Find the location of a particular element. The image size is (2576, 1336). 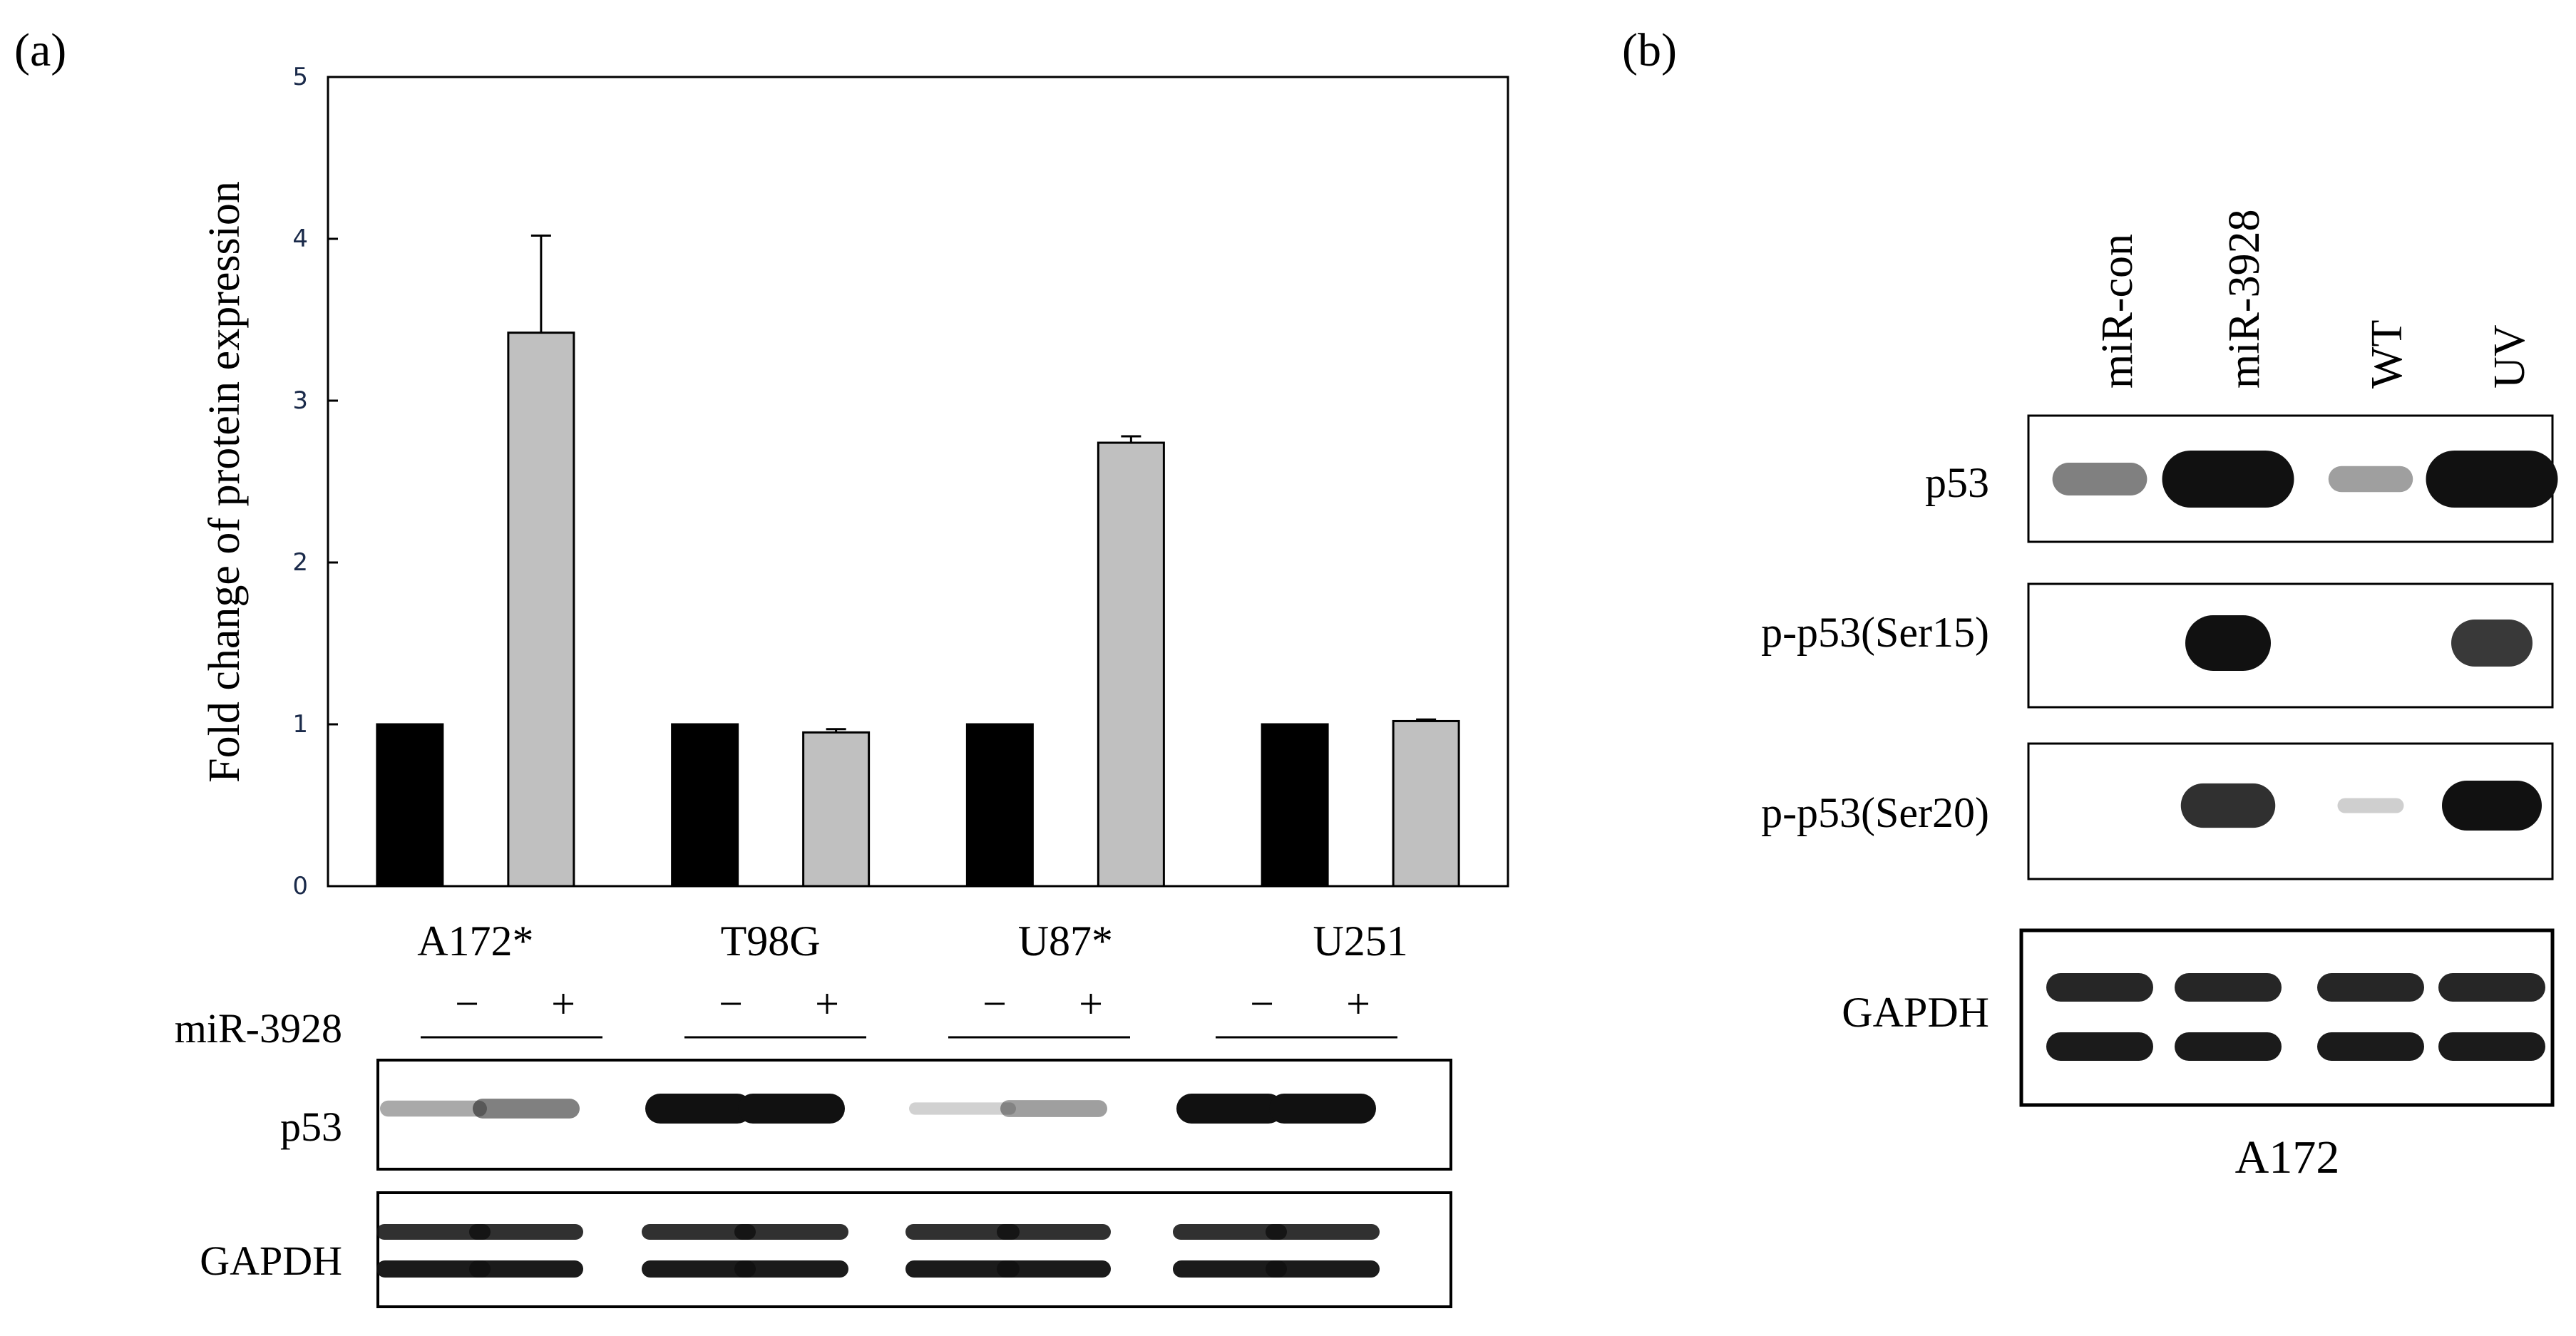

blot-b-frame-gapdh is located at coordinates (2287, 1017).